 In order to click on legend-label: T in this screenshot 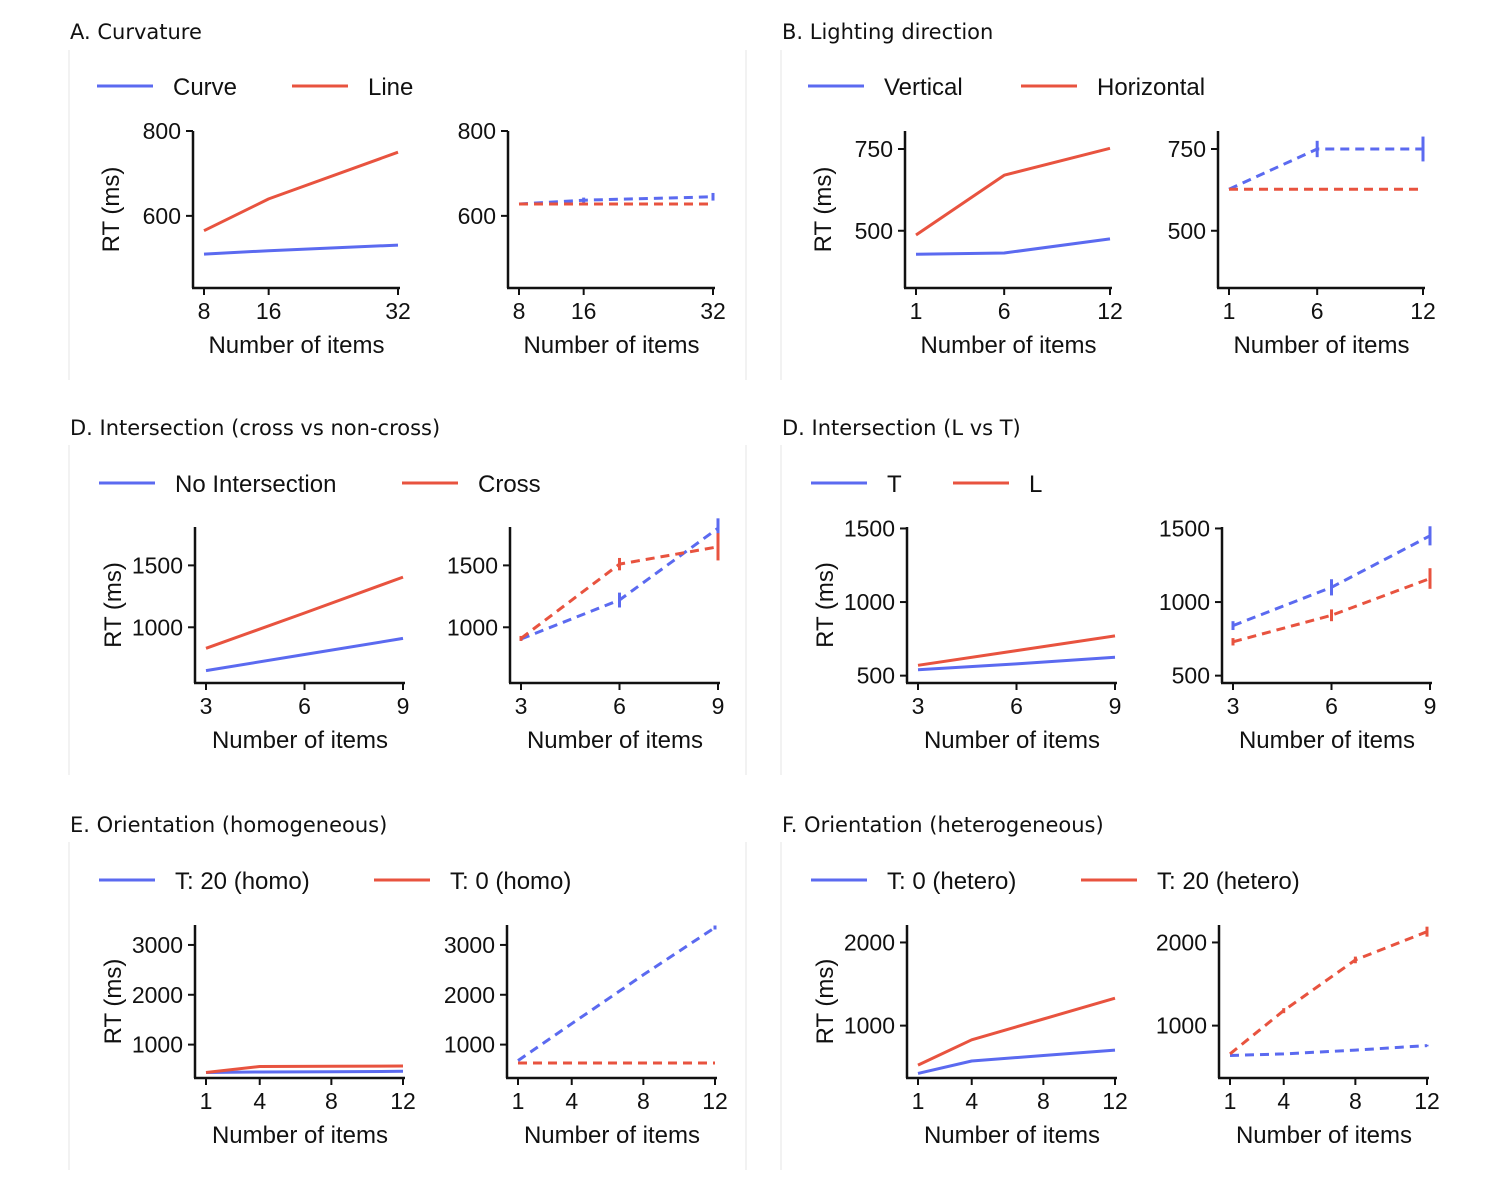, I will do `click(894, 484)`.